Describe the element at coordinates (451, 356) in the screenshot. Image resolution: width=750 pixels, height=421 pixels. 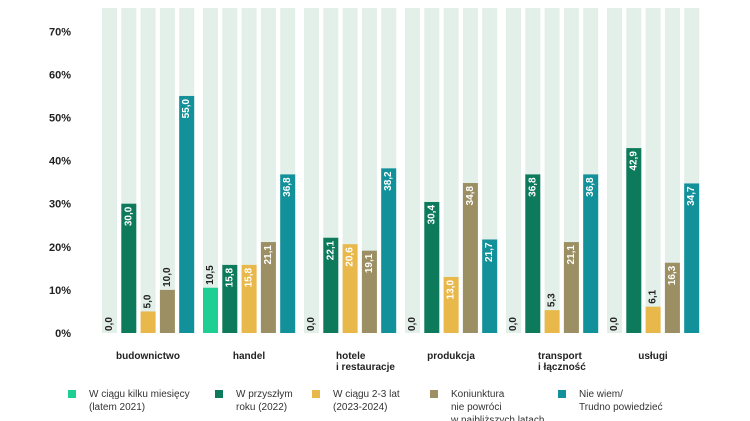
I see `category-label: produkcja` at that location.